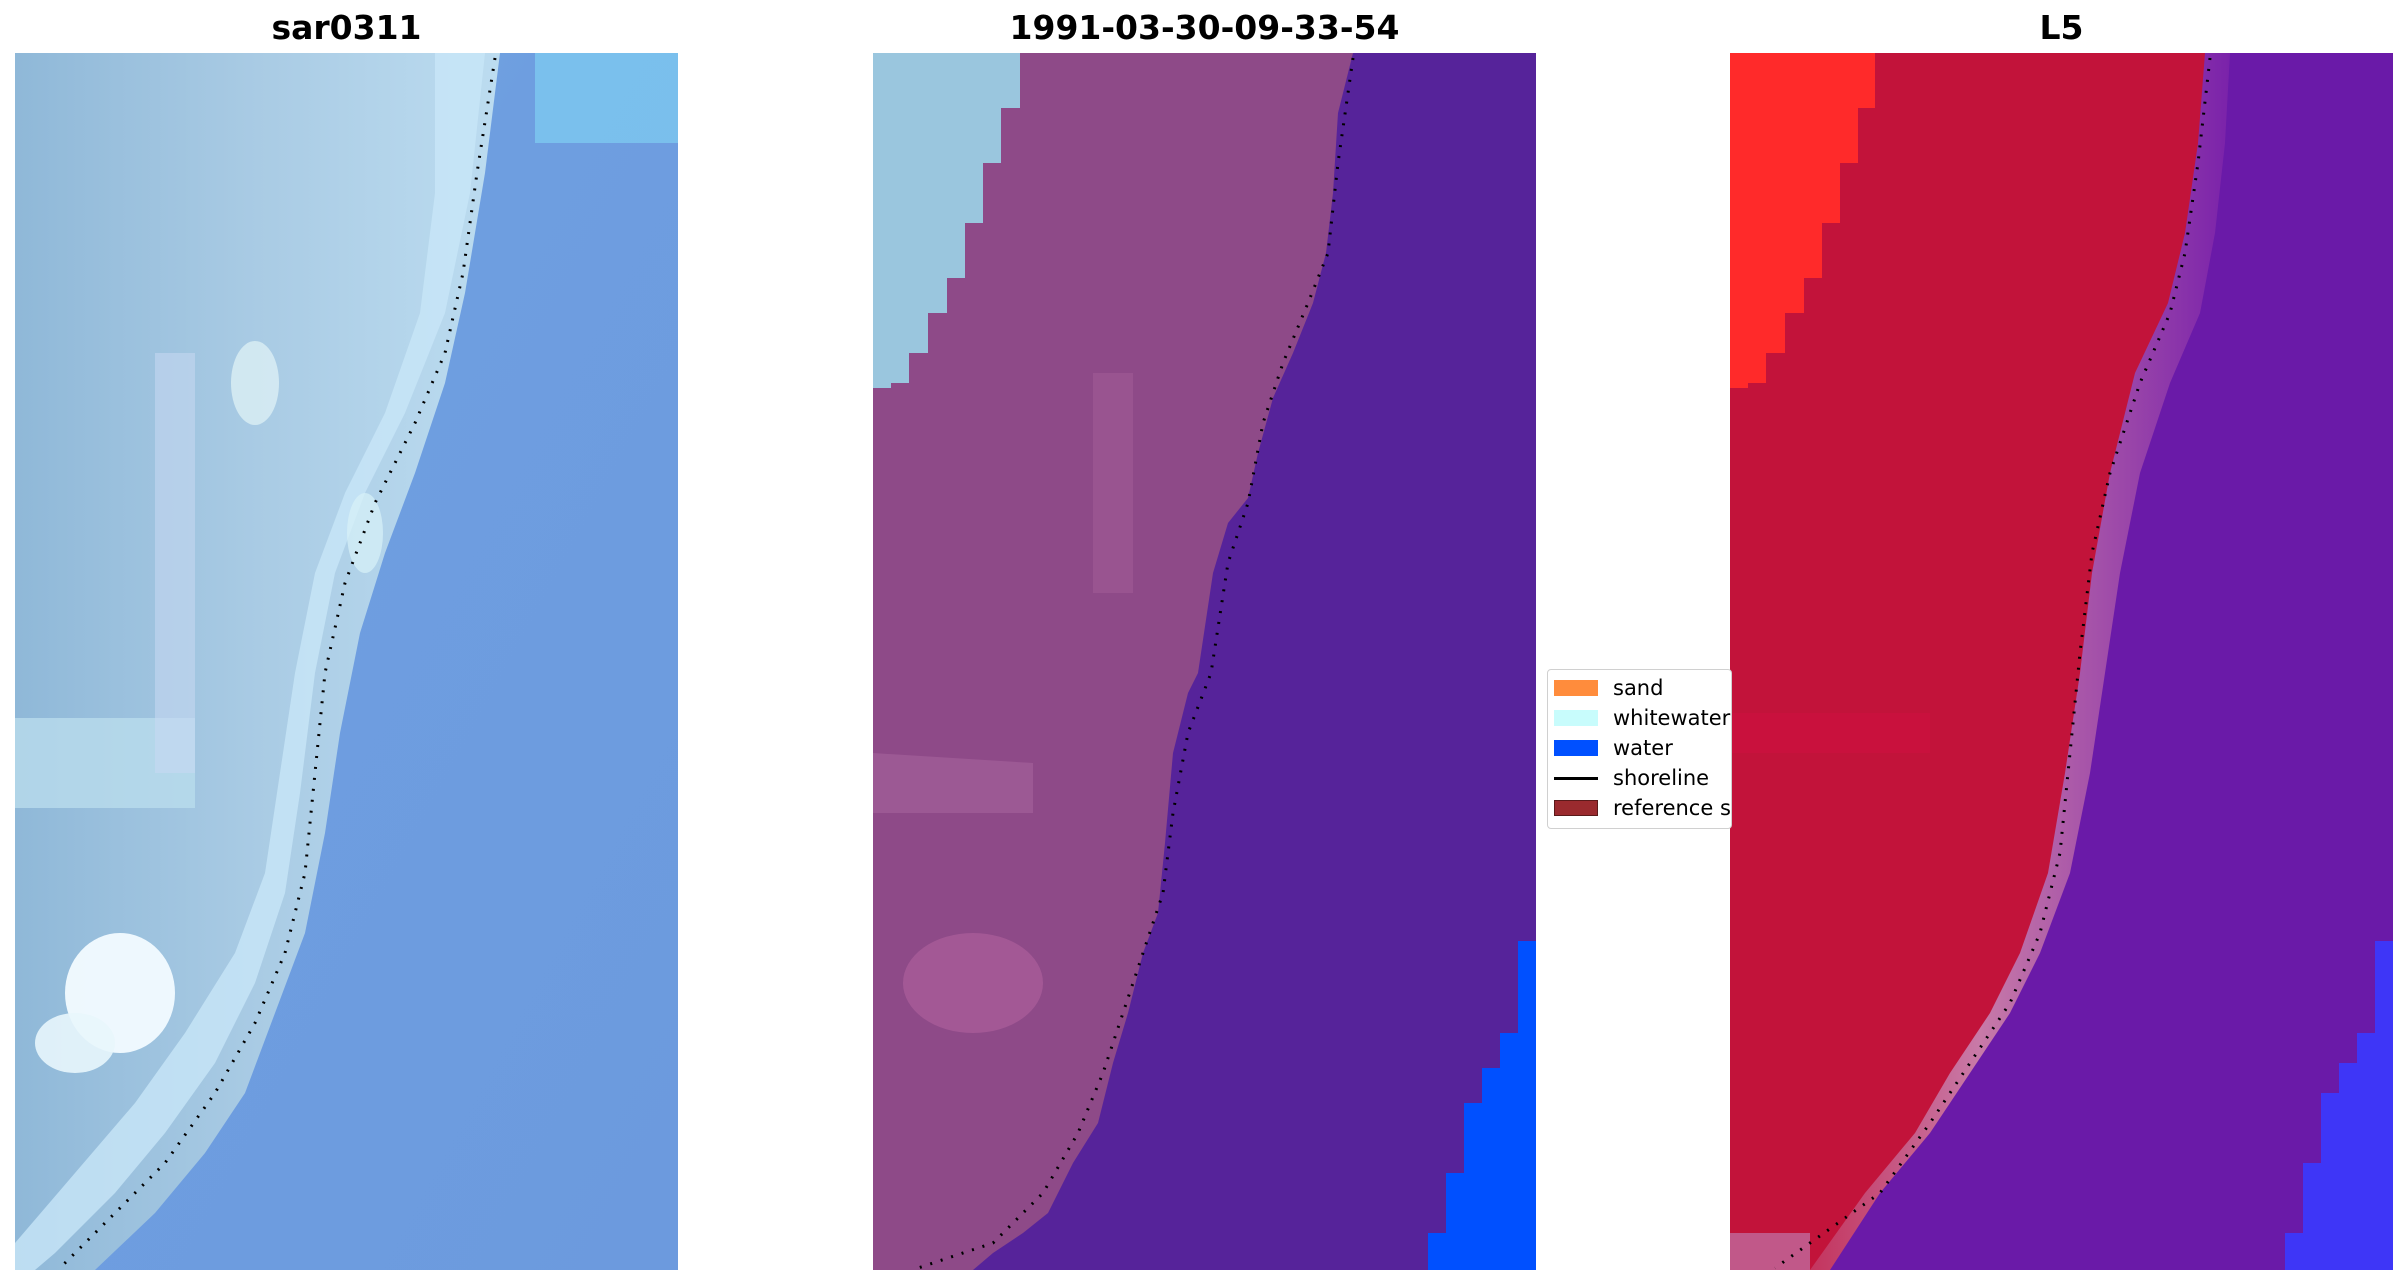  Describe the element at coordinates (346, 27) in the screenshot. I see `panel-title-rgb: sar0311` at that location.